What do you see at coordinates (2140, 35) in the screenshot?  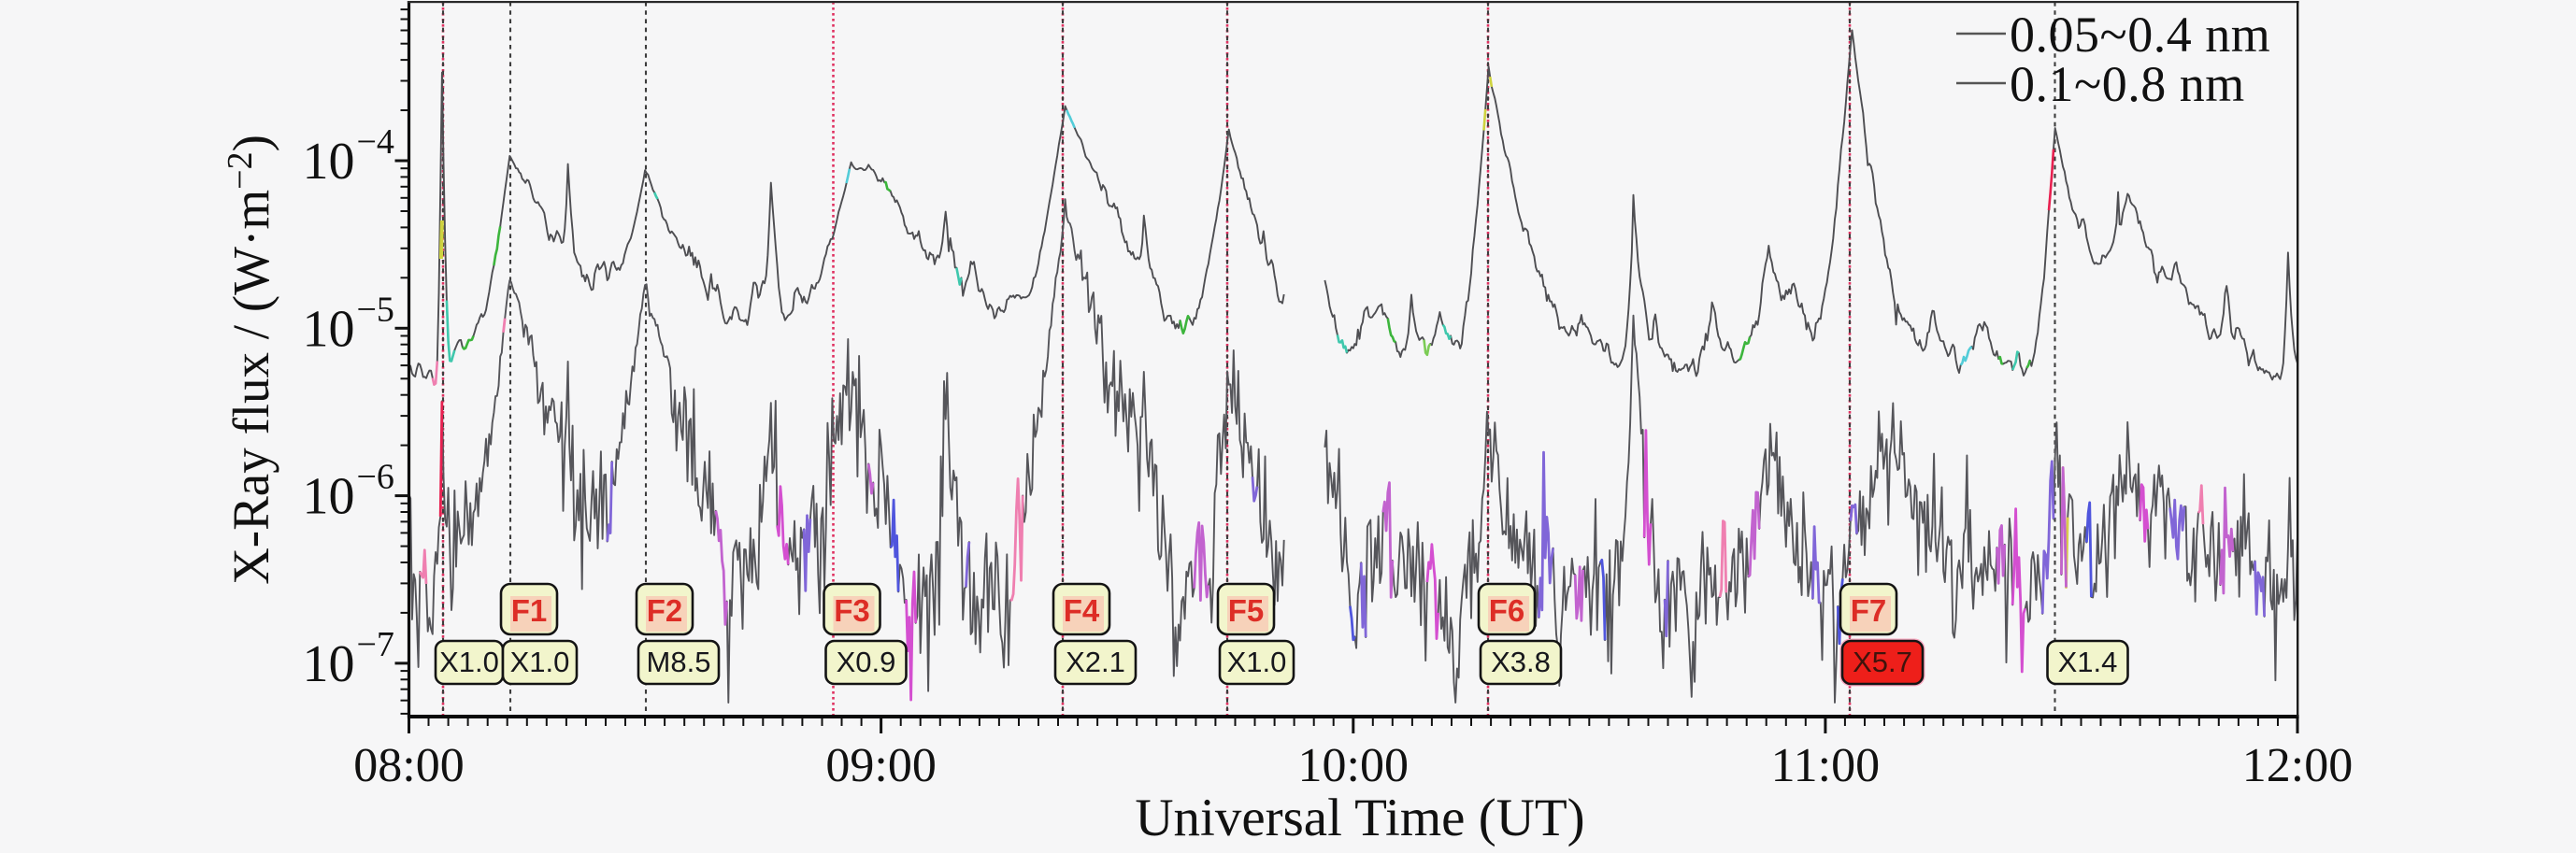 I see `svg-text: 0.05~0.4 nm` at bounding box center [2140, 35].